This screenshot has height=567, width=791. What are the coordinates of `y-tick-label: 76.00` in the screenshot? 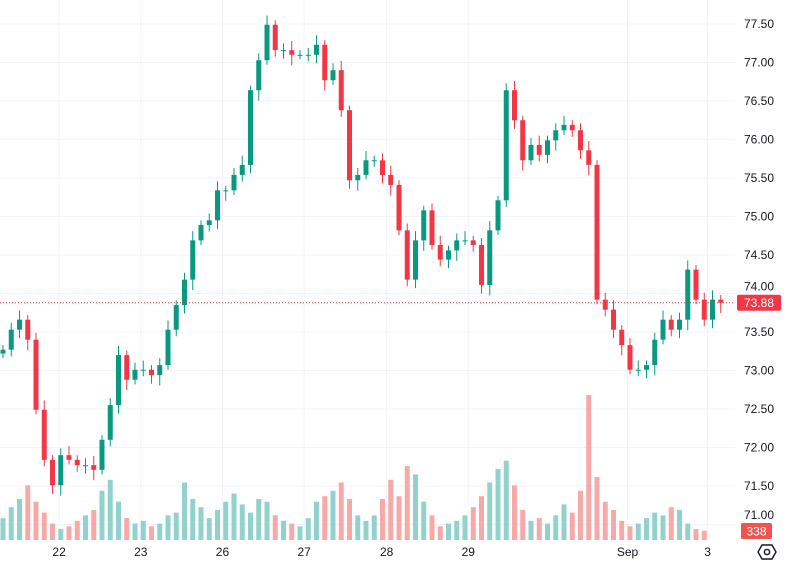 It's located at (759, 140).